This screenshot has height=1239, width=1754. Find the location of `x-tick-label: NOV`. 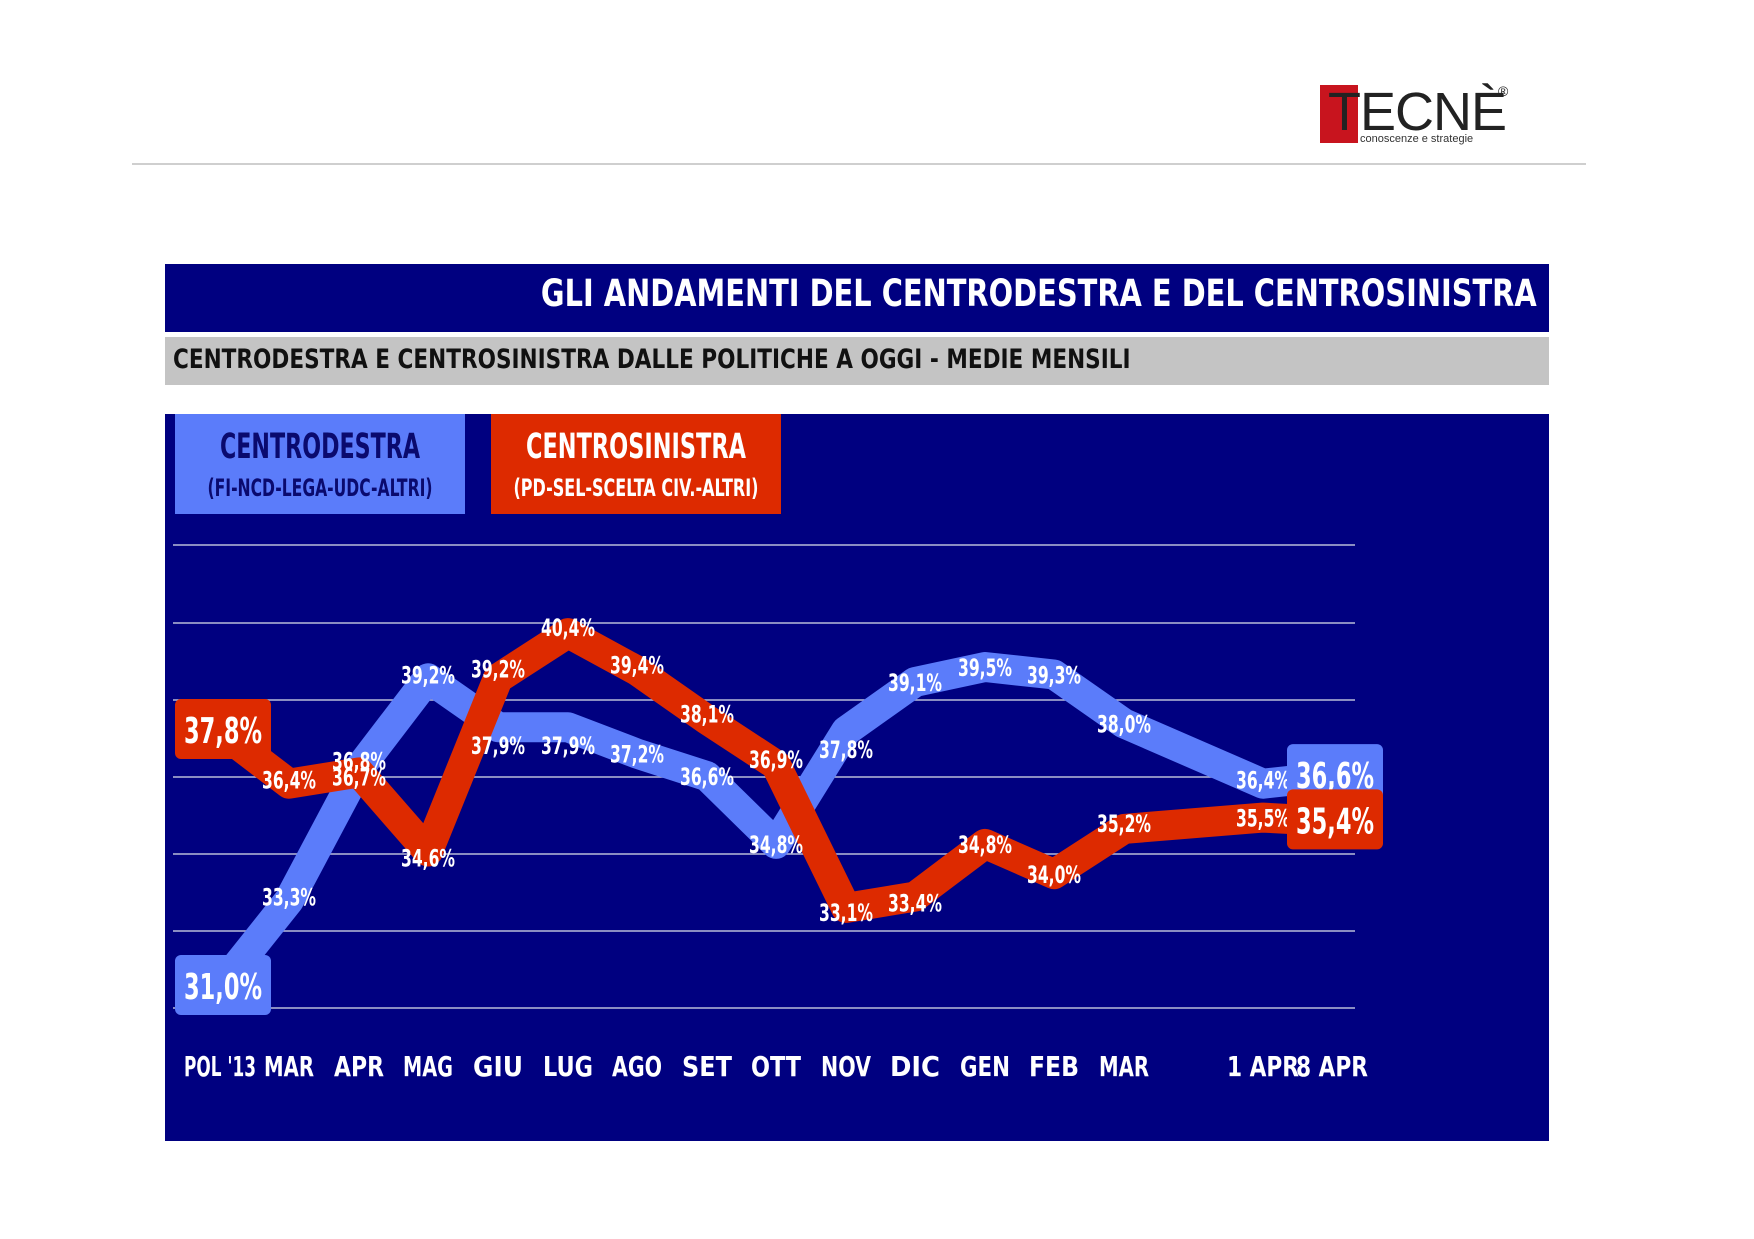

x-tick-label: NOV is located at coordinates (846, 1066).